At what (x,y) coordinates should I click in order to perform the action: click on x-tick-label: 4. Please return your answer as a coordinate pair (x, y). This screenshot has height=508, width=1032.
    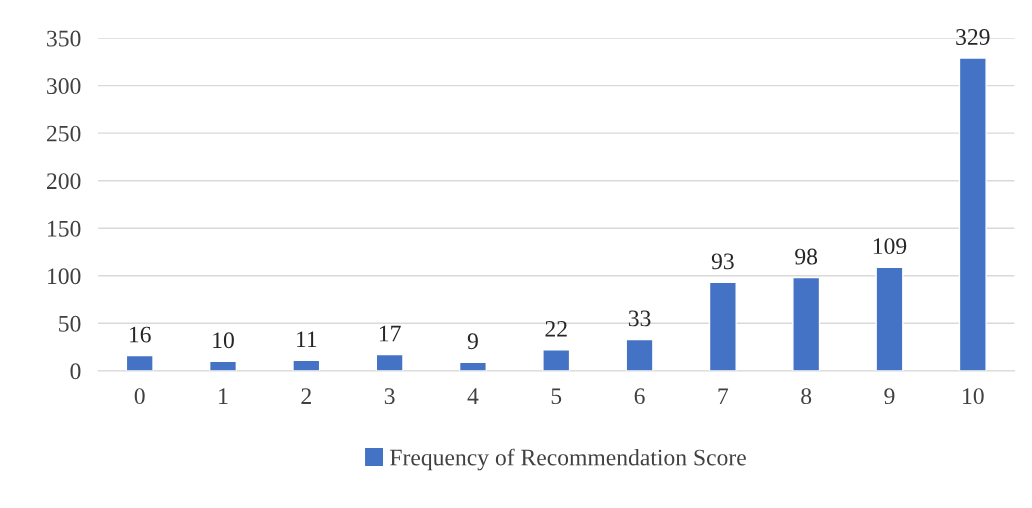
    Looking at the image, I should click on (473, 396).